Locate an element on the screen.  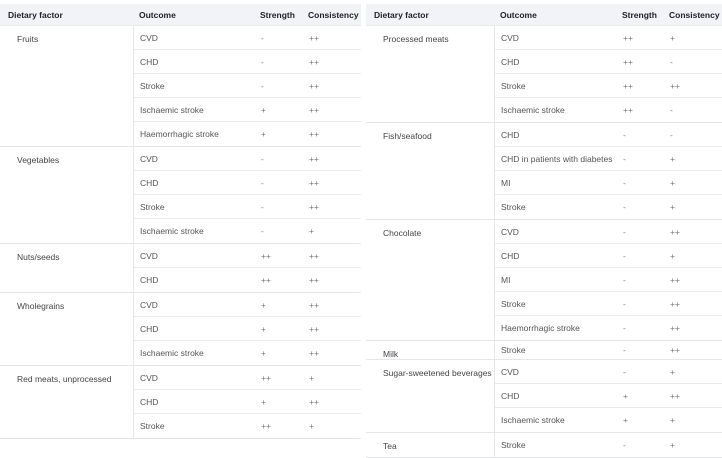
dietary-factor: Wholegrains is located at coordinates (41, 306).